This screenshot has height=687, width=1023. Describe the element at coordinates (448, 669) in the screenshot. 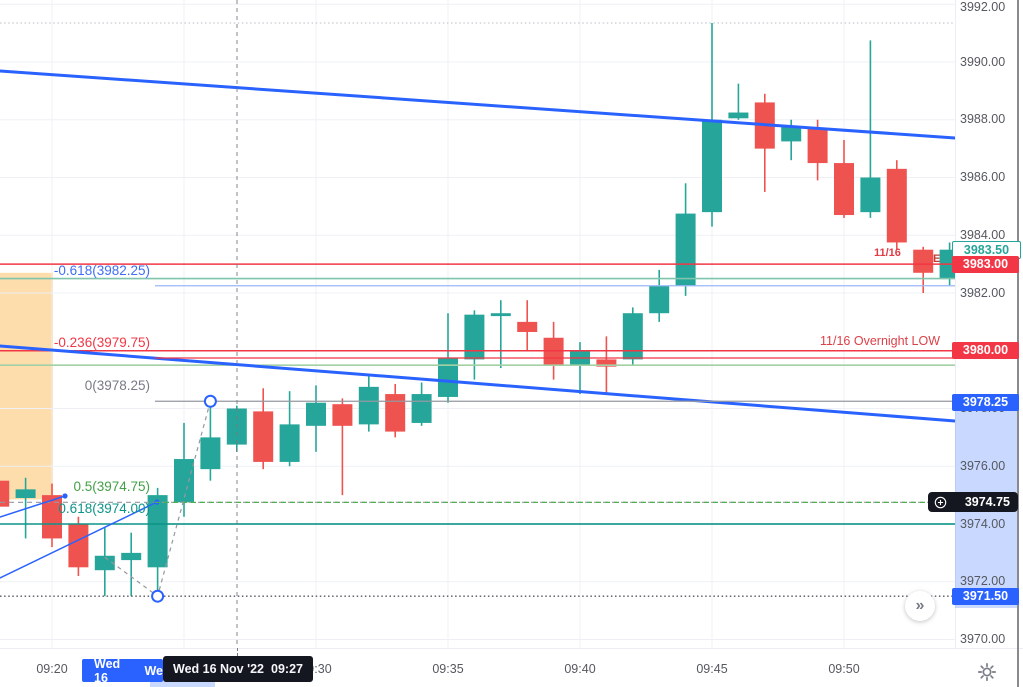

I see `time-tick: 09:35` at that location.